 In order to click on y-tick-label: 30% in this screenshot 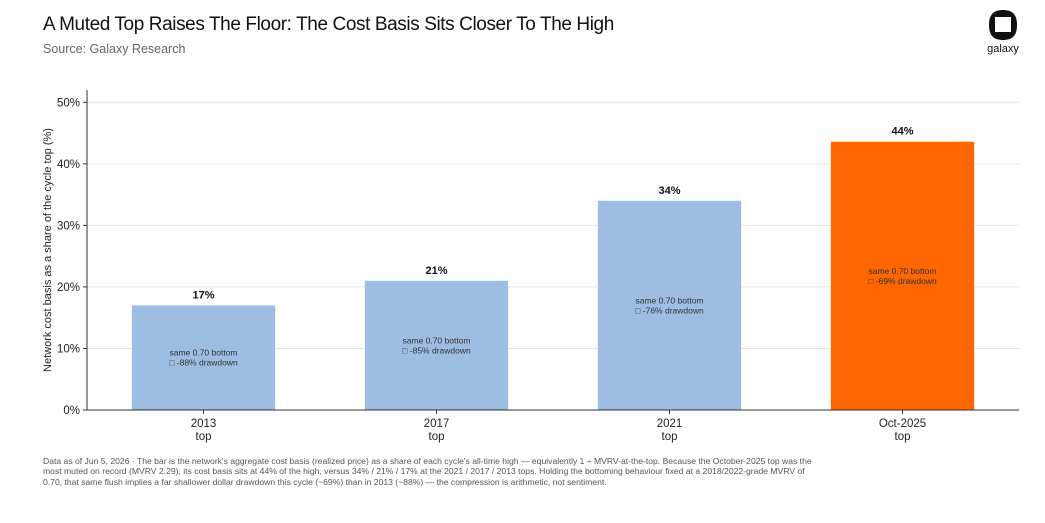, I will do `click(68, 226)`.